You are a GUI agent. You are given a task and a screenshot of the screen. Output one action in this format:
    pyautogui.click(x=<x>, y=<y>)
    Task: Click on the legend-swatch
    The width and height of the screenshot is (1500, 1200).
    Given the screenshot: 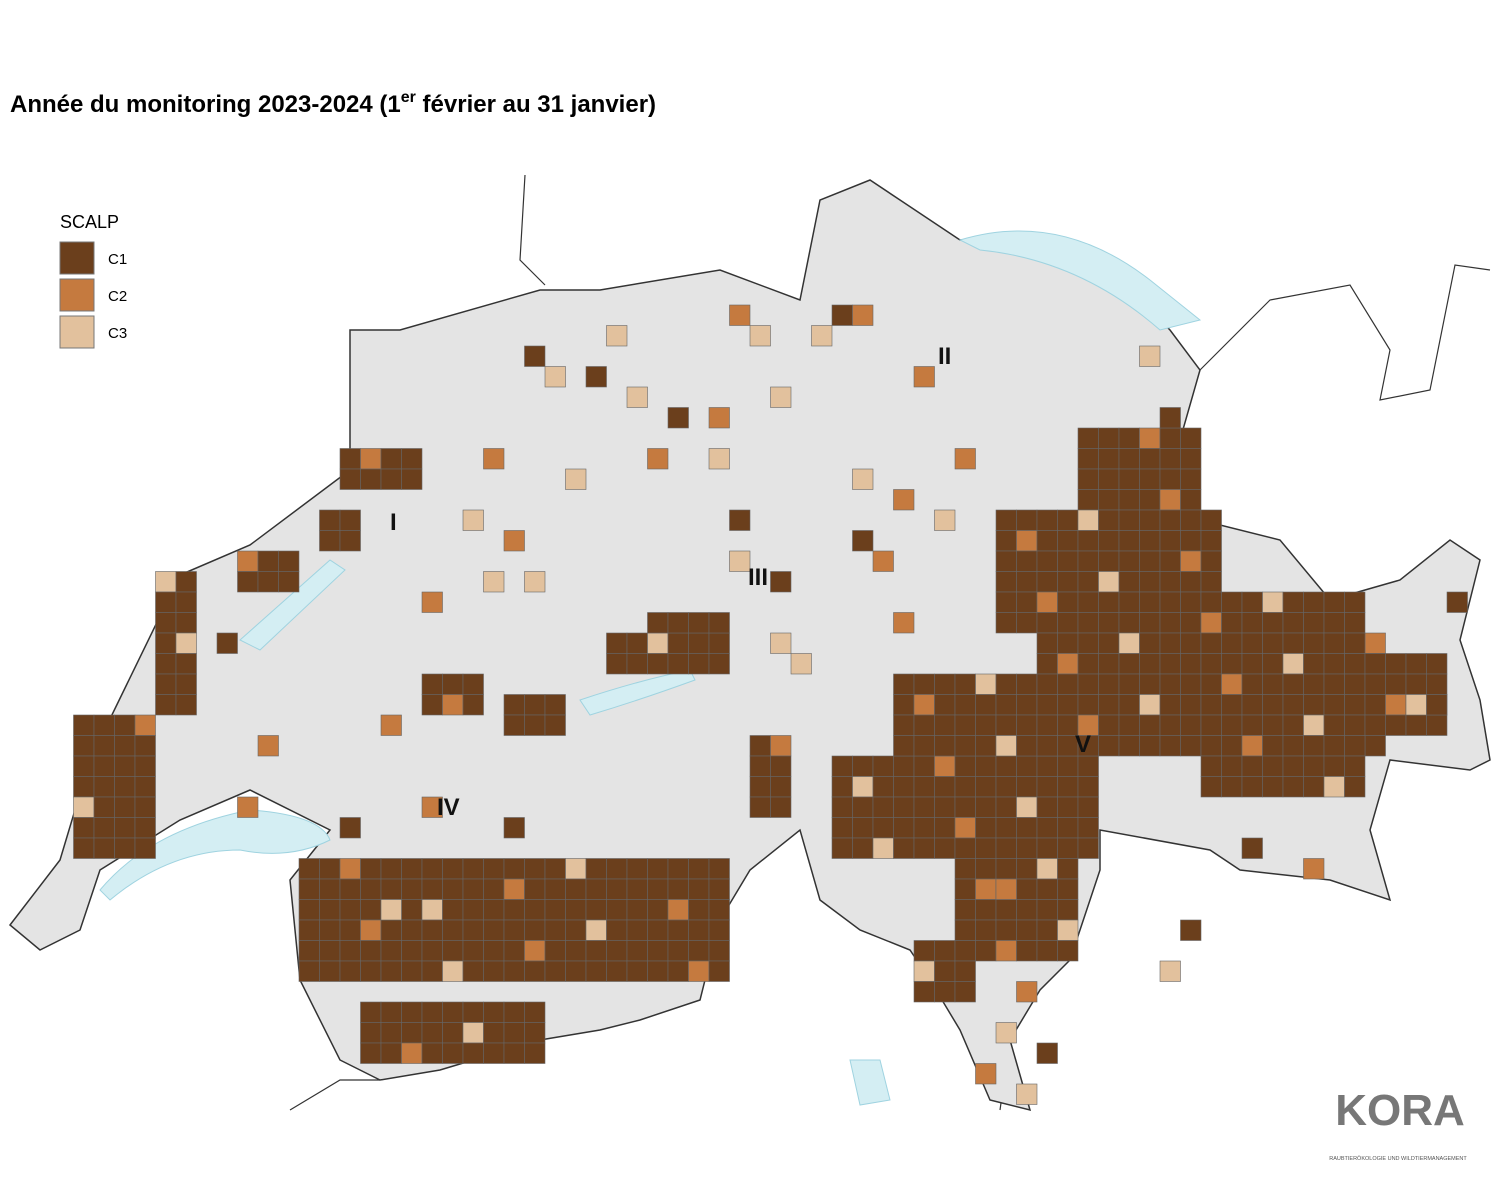 What is the action you would take?
    pyautogui.click(x=77, y=332)
    